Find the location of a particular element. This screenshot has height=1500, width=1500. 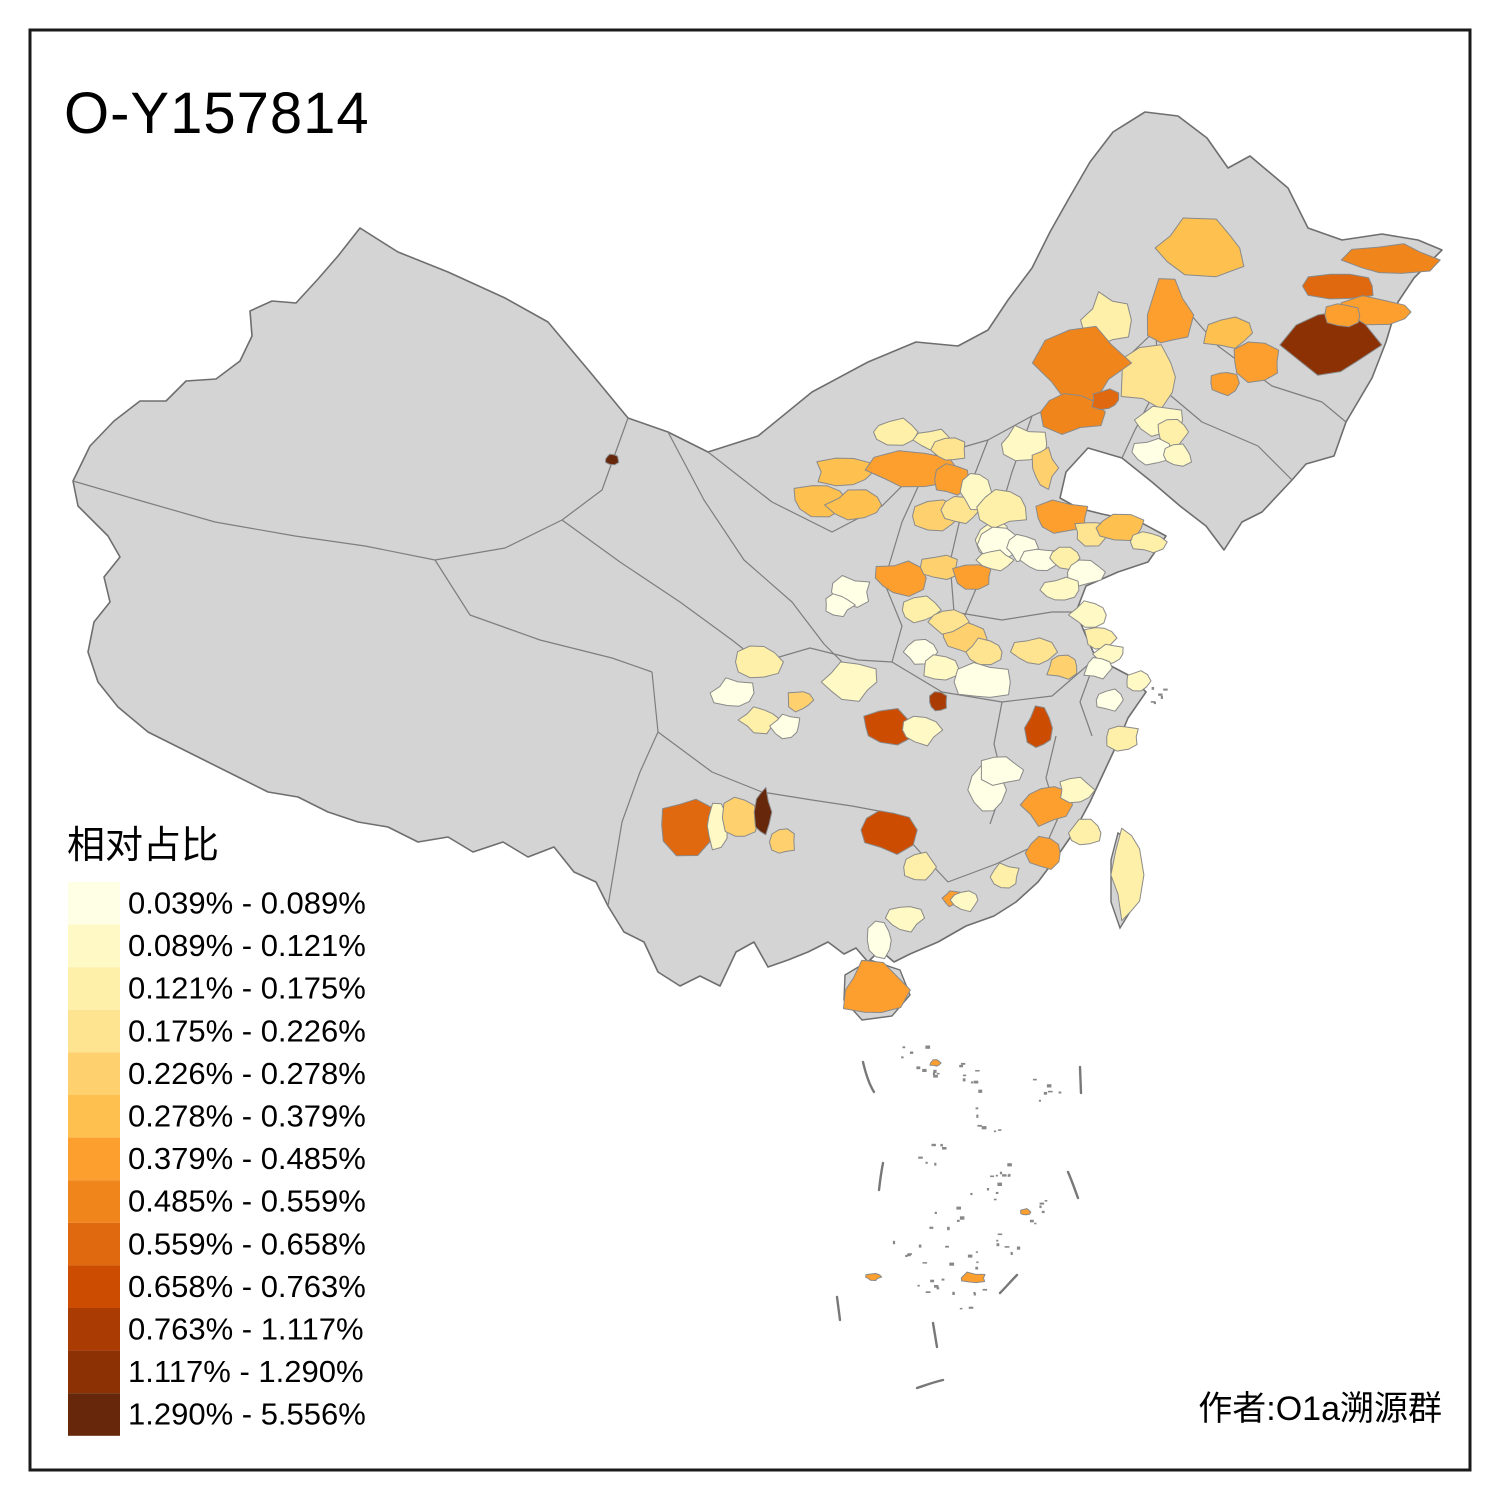

legend-label-8: 0.485% - 0.559% is located at coordinates (247, 1201).